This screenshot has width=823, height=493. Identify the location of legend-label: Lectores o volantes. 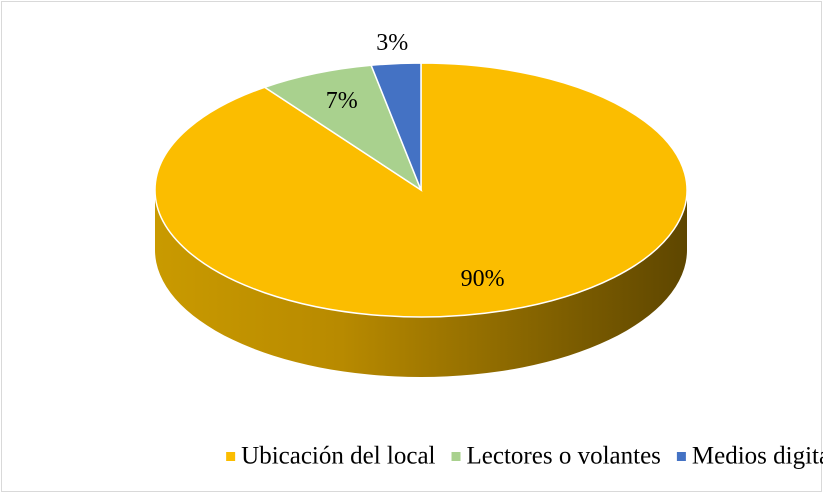
(564, 456).